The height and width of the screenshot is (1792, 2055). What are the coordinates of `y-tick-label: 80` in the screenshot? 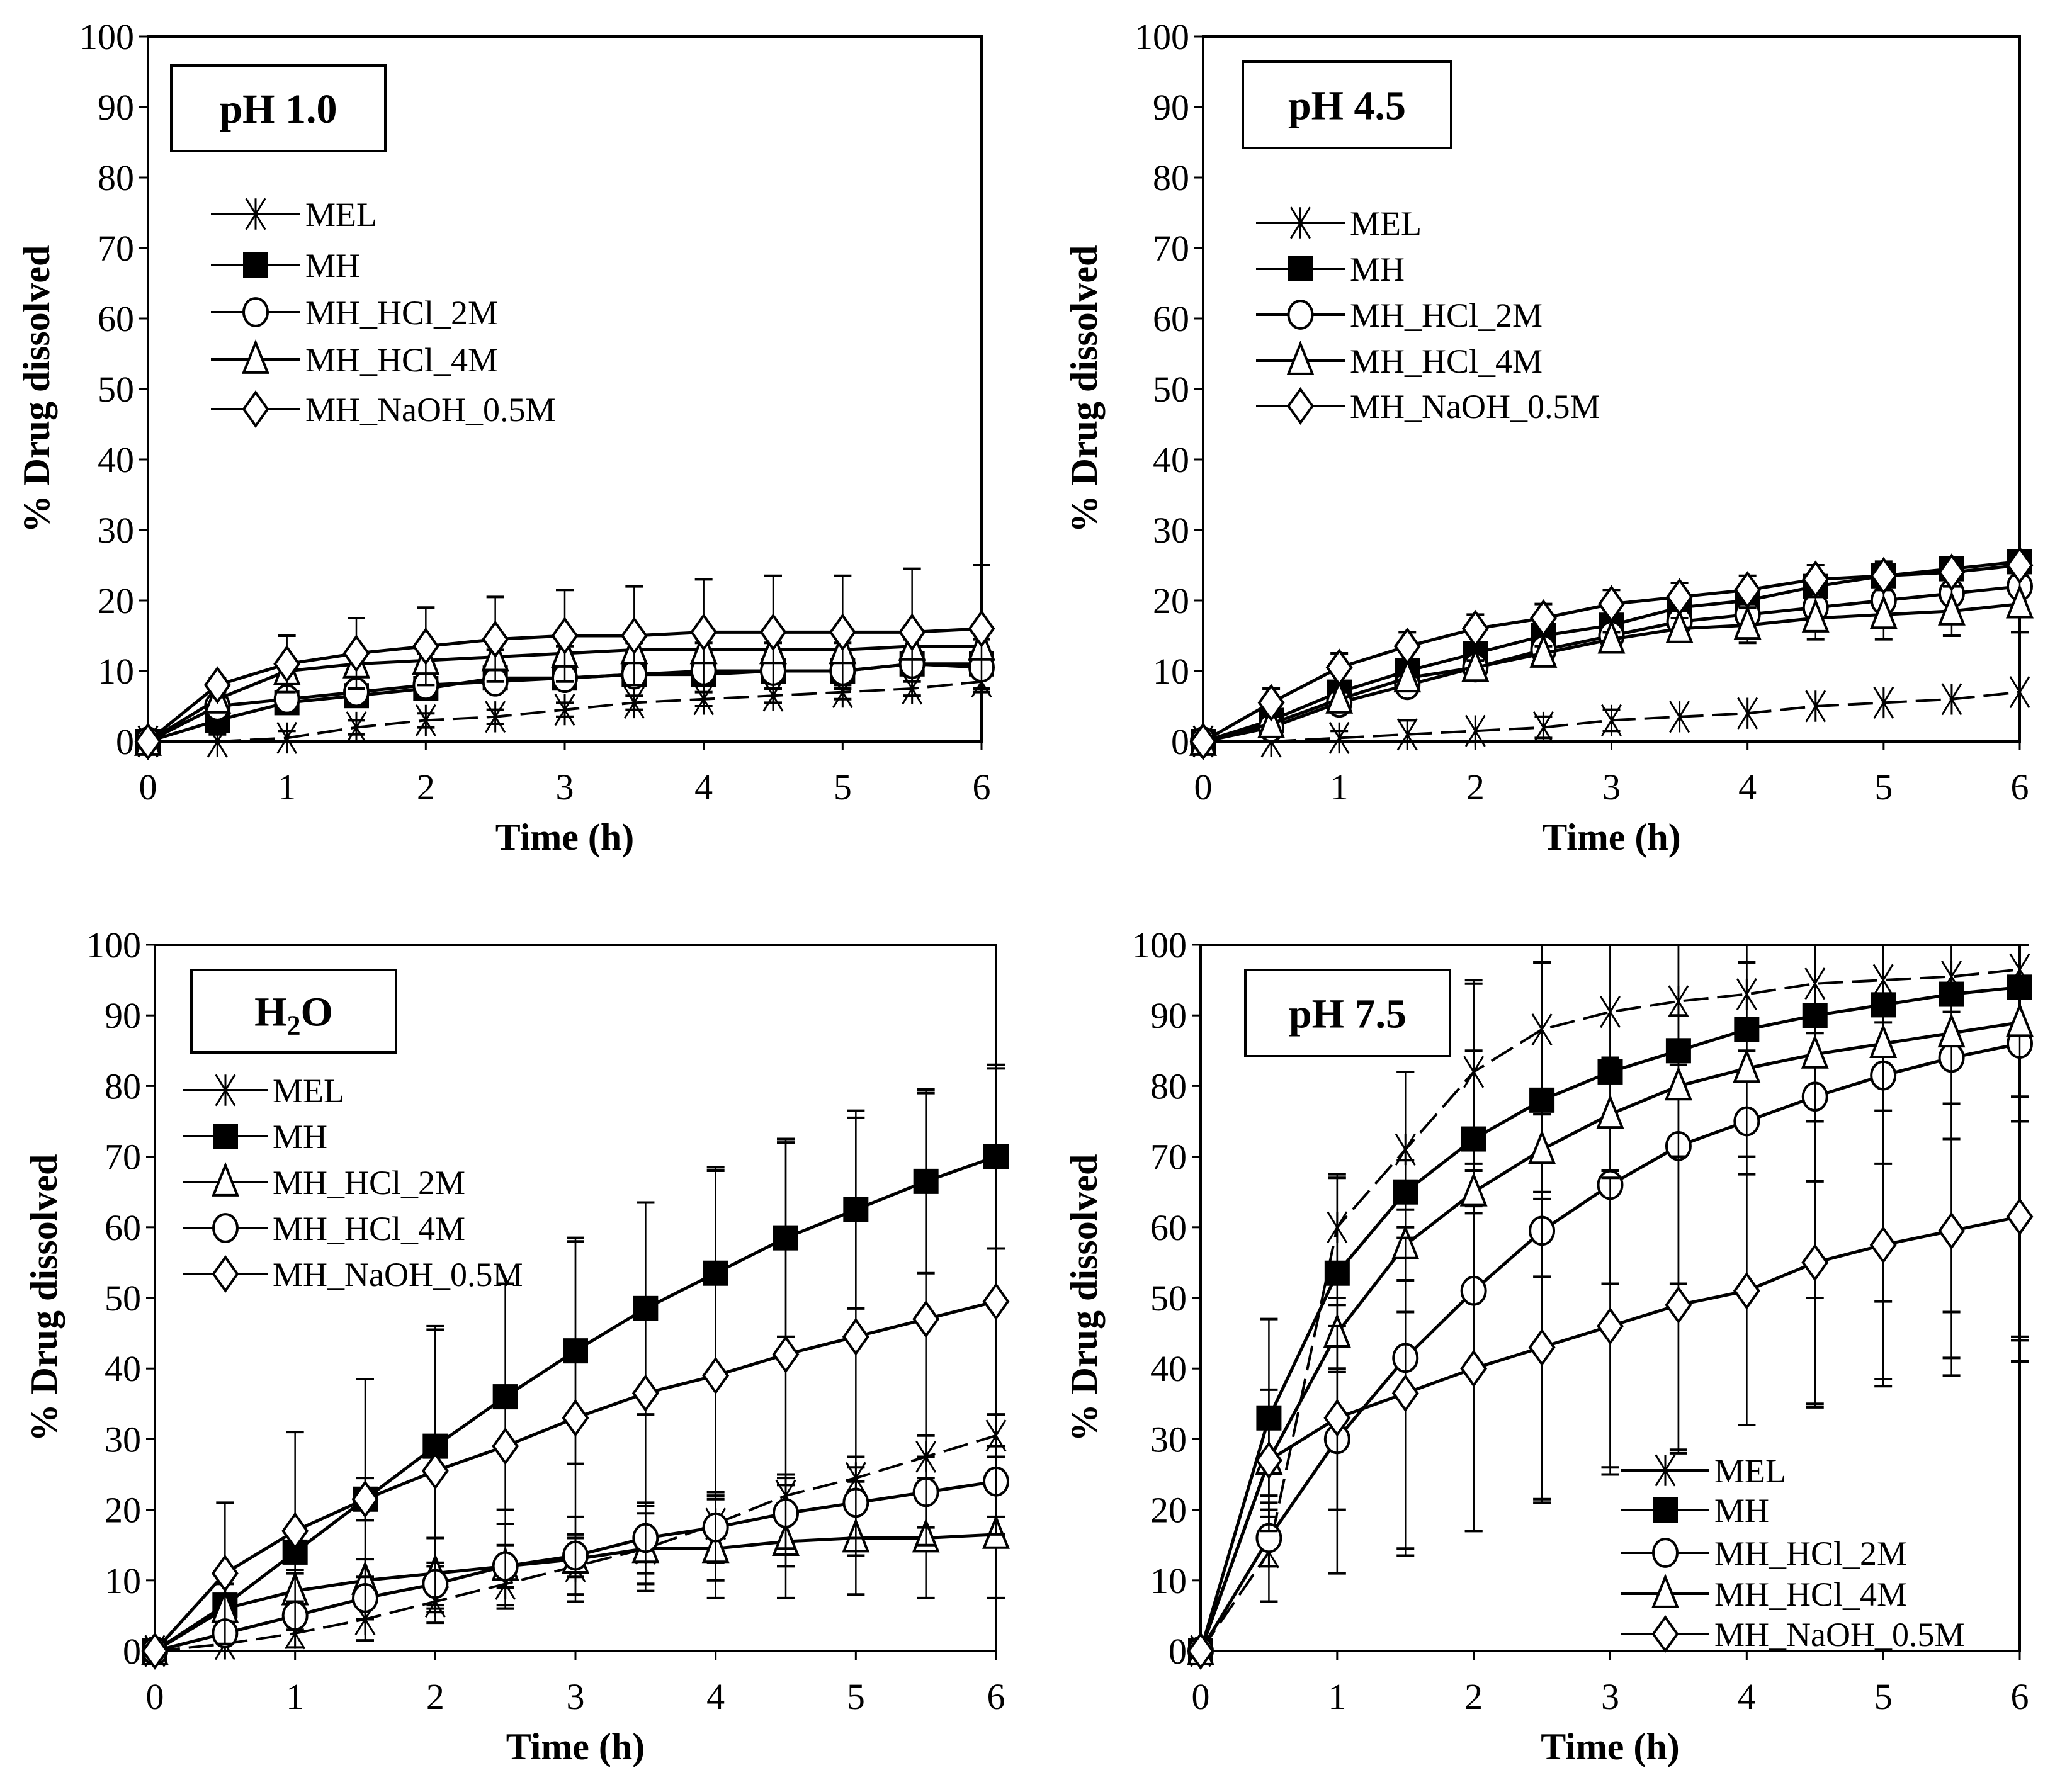 It's located at (116, 177).